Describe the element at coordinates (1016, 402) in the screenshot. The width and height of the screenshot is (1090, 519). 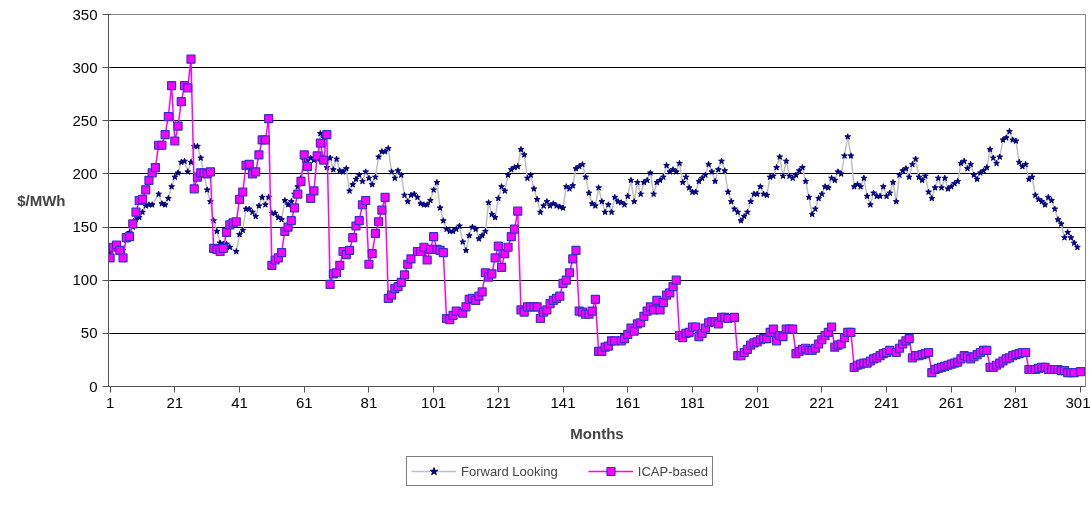
I see `x-tick-label: 281` at that location.